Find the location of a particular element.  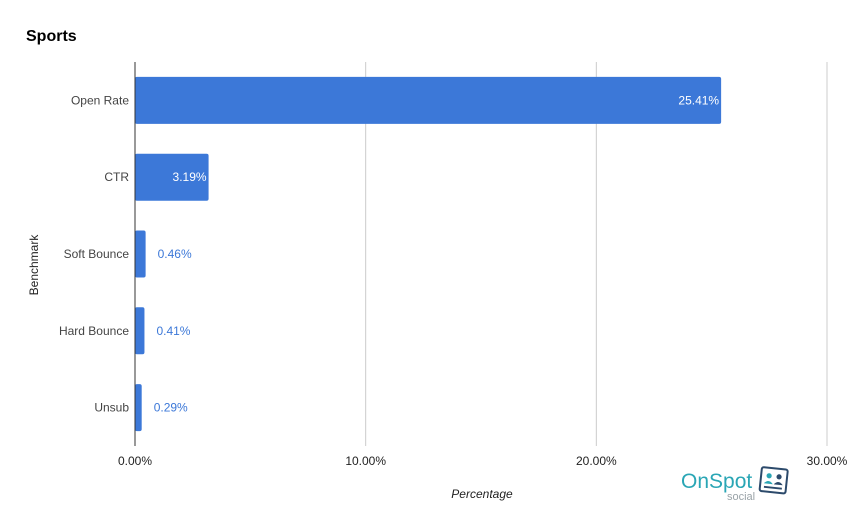

x-tick-labels: 0.00% 10.00% 20.00% 30.00% is located at coordinates (483, 461).